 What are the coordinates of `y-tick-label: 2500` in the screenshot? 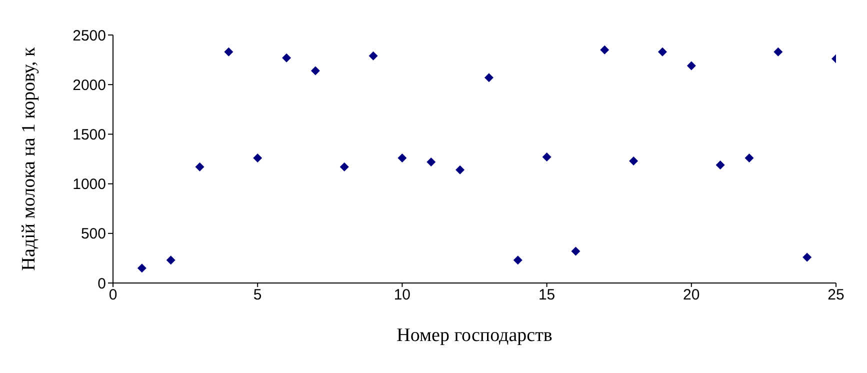 It's located at (89, 35).